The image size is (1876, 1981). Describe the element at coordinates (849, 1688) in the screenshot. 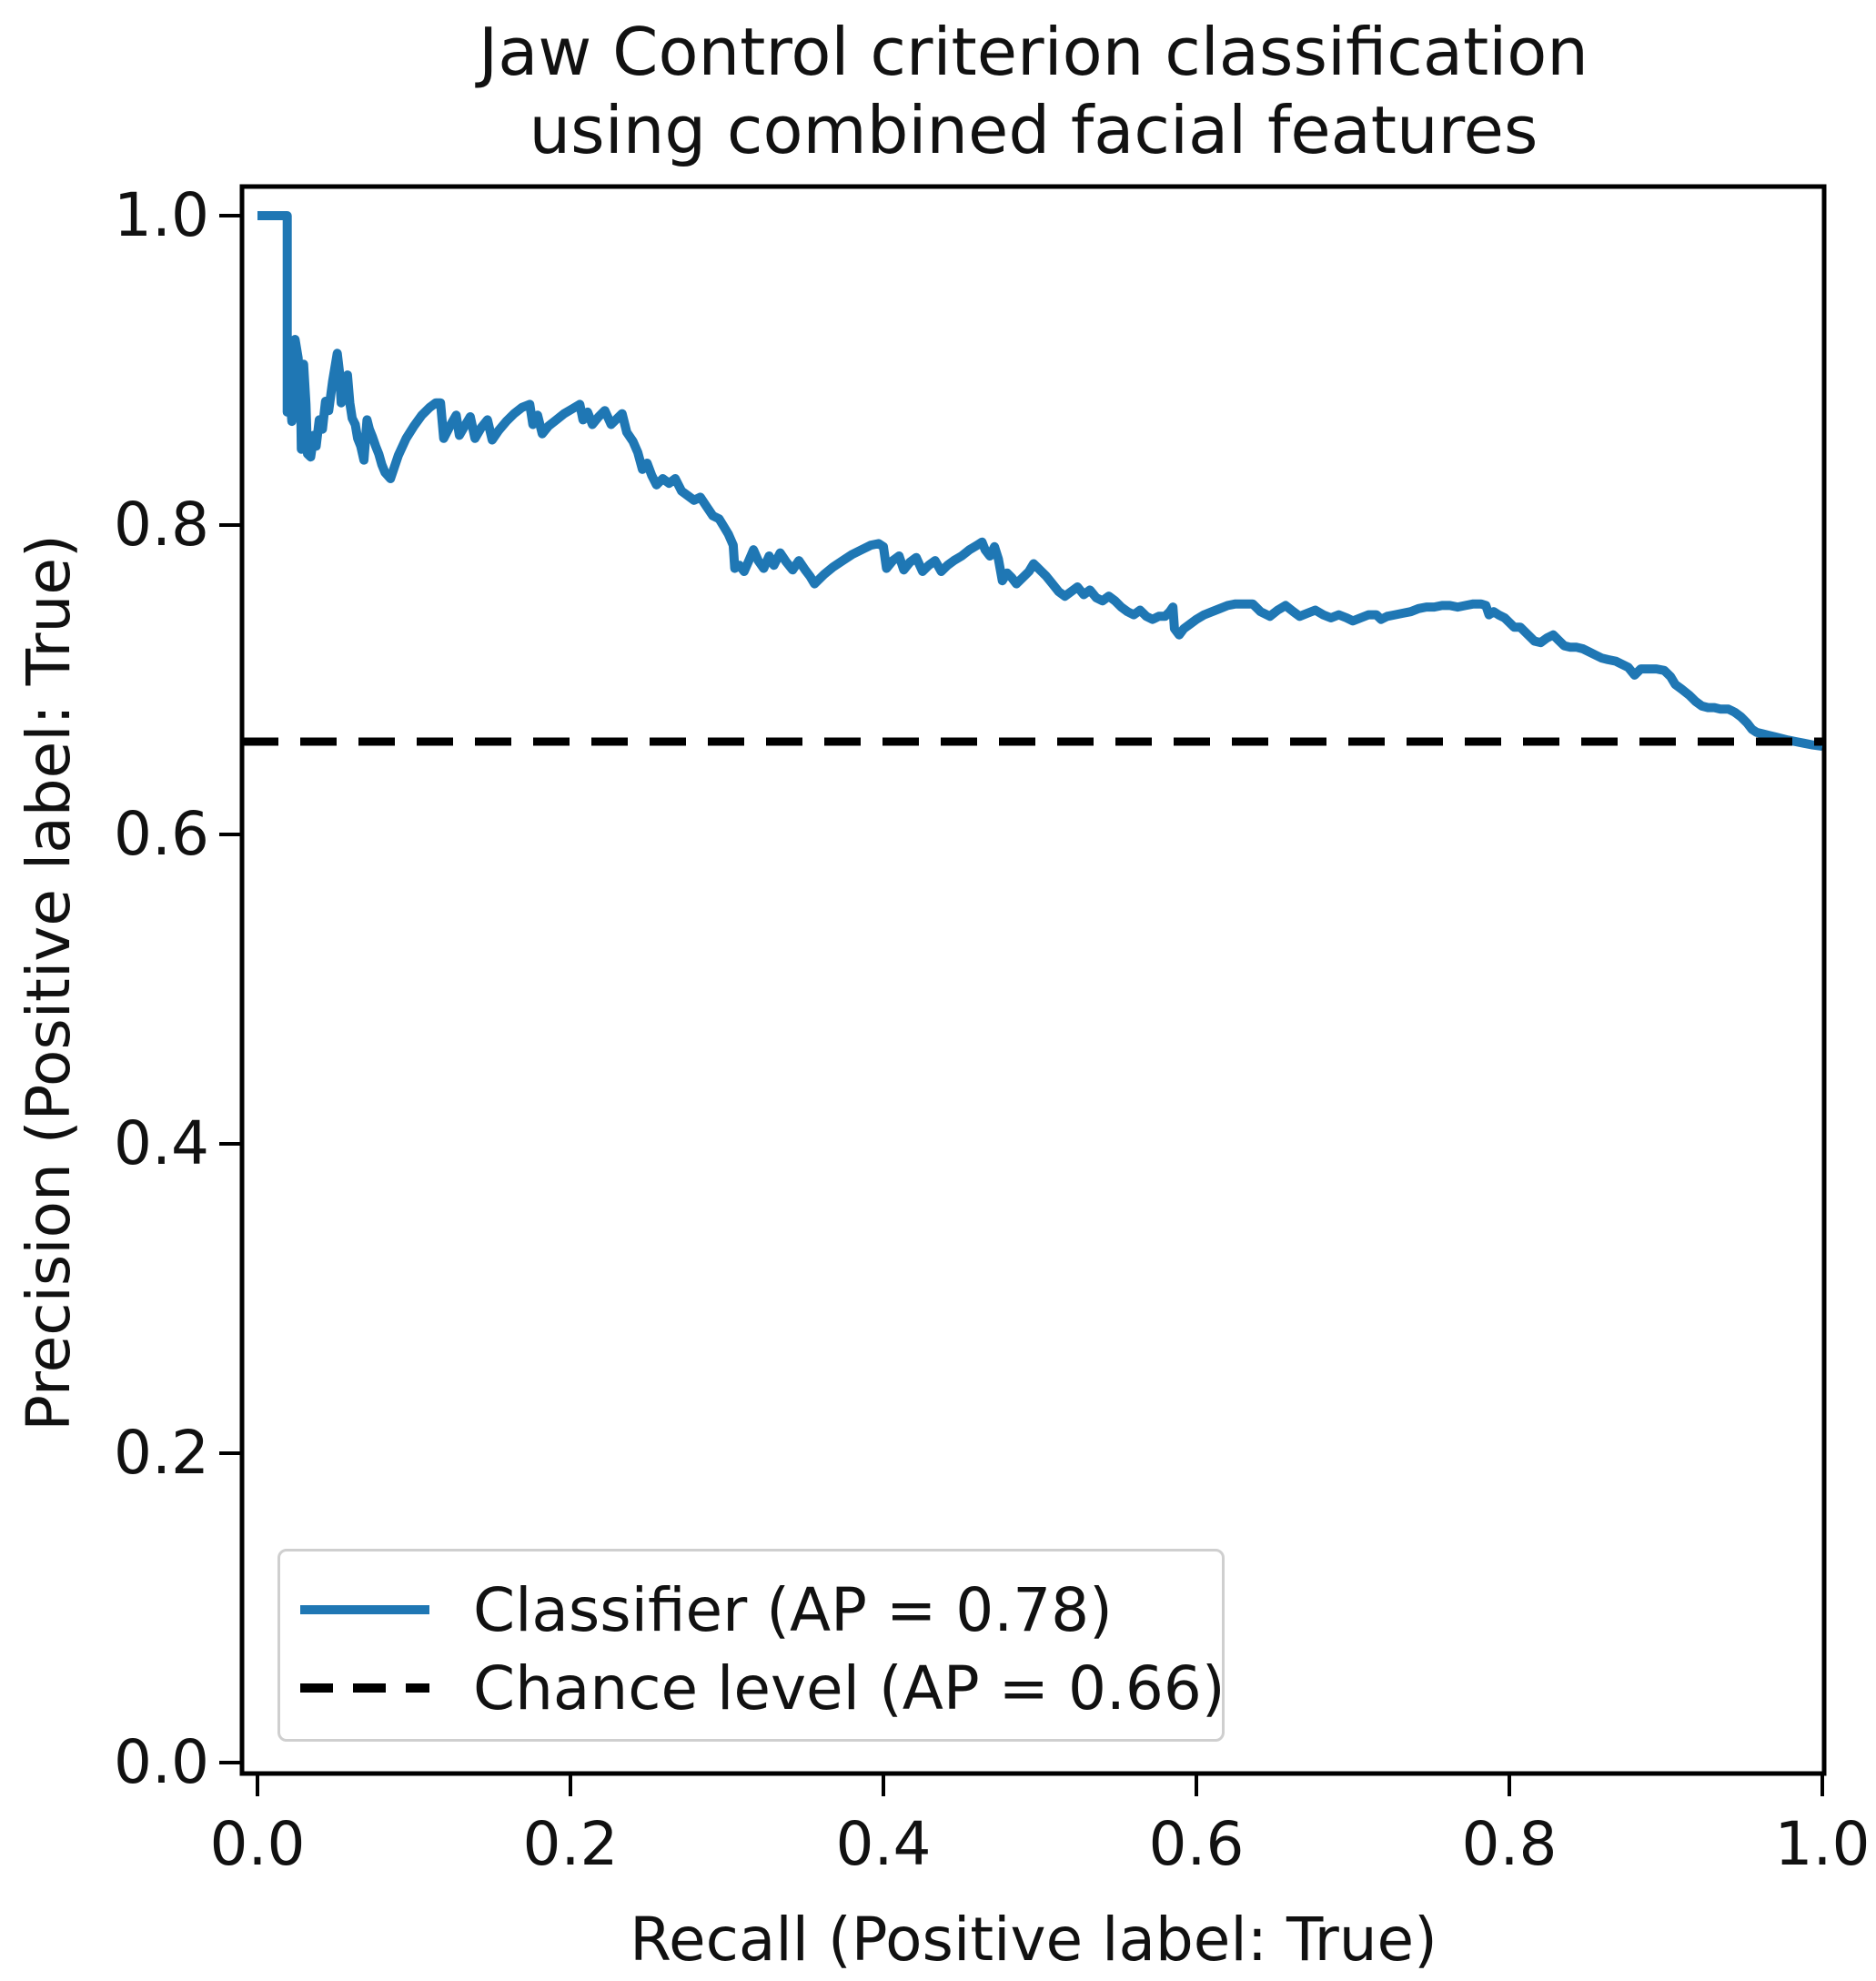

I see `legend-label-chance: Chance level (AP = 0.66)` at that location.